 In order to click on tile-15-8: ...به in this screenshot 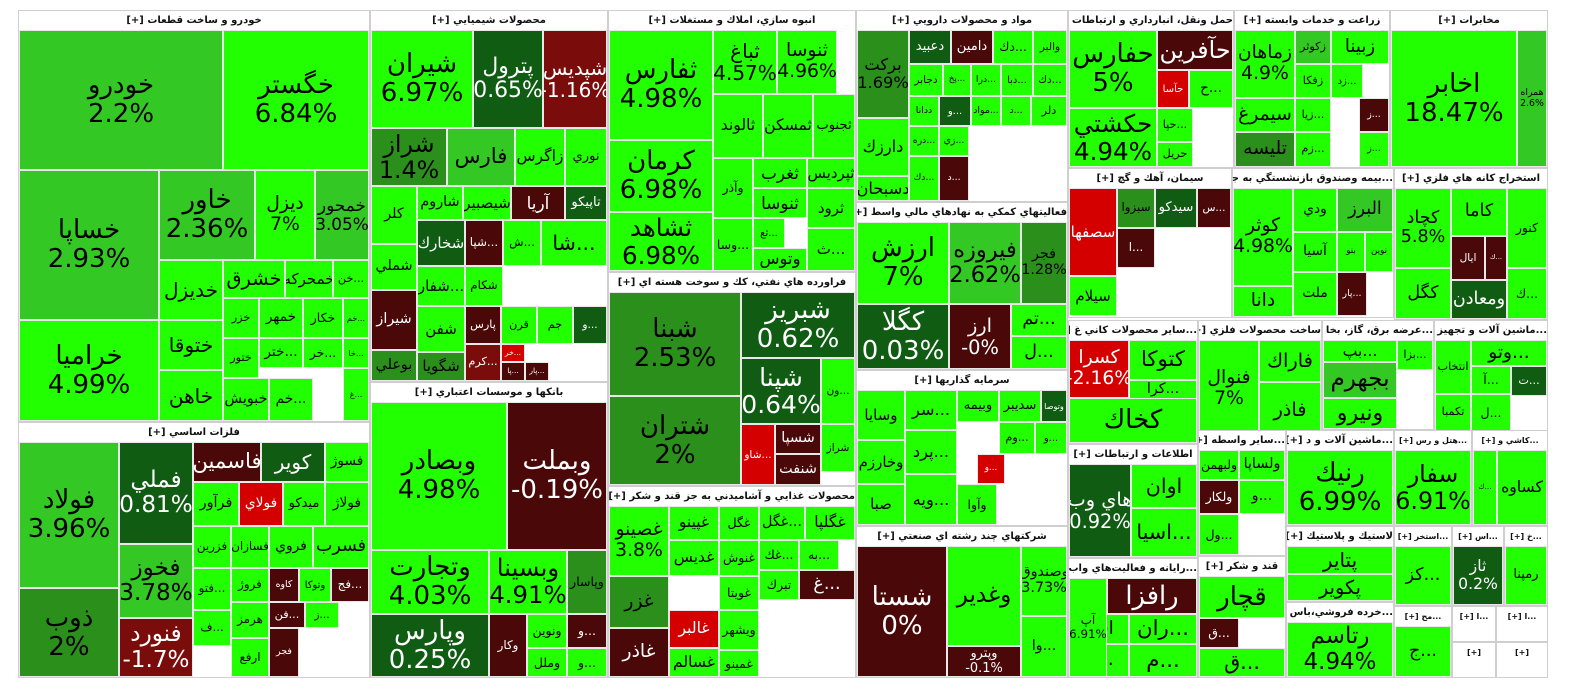, I will do `click(819, 555)`.